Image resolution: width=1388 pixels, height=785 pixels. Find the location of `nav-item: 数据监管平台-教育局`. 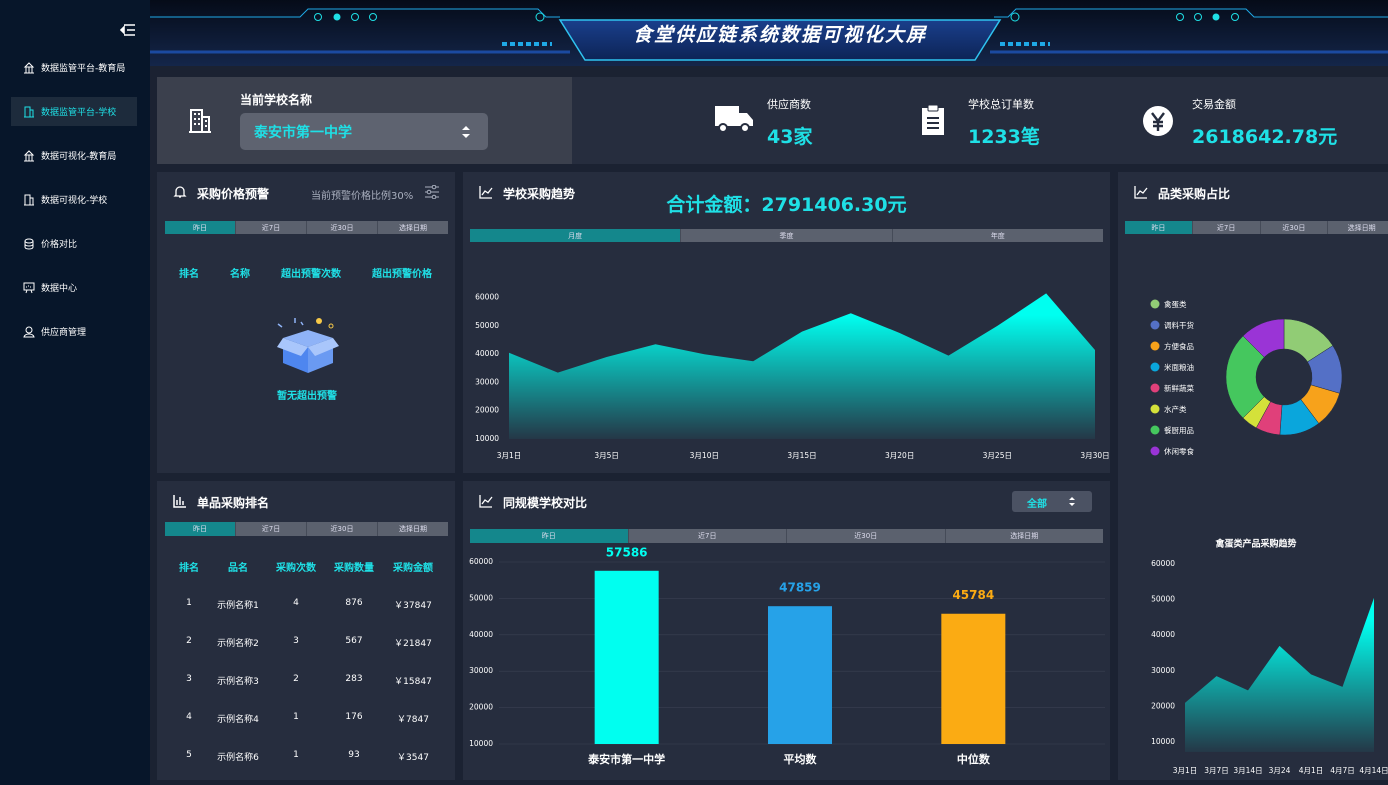

nav-item: 数据监管平台-教育局 is located at coordinates (74, 67).